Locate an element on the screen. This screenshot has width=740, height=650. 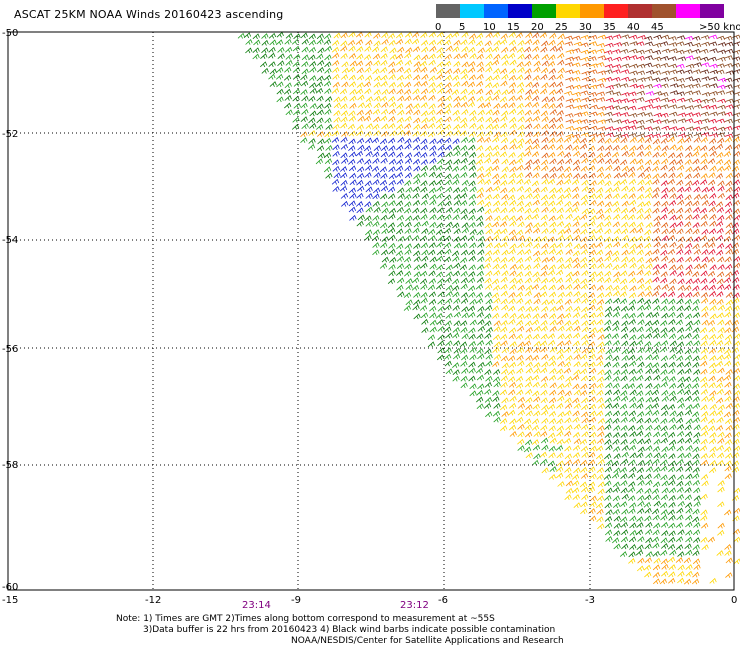
lat-label: -60 is located at coordinates (10, 587).